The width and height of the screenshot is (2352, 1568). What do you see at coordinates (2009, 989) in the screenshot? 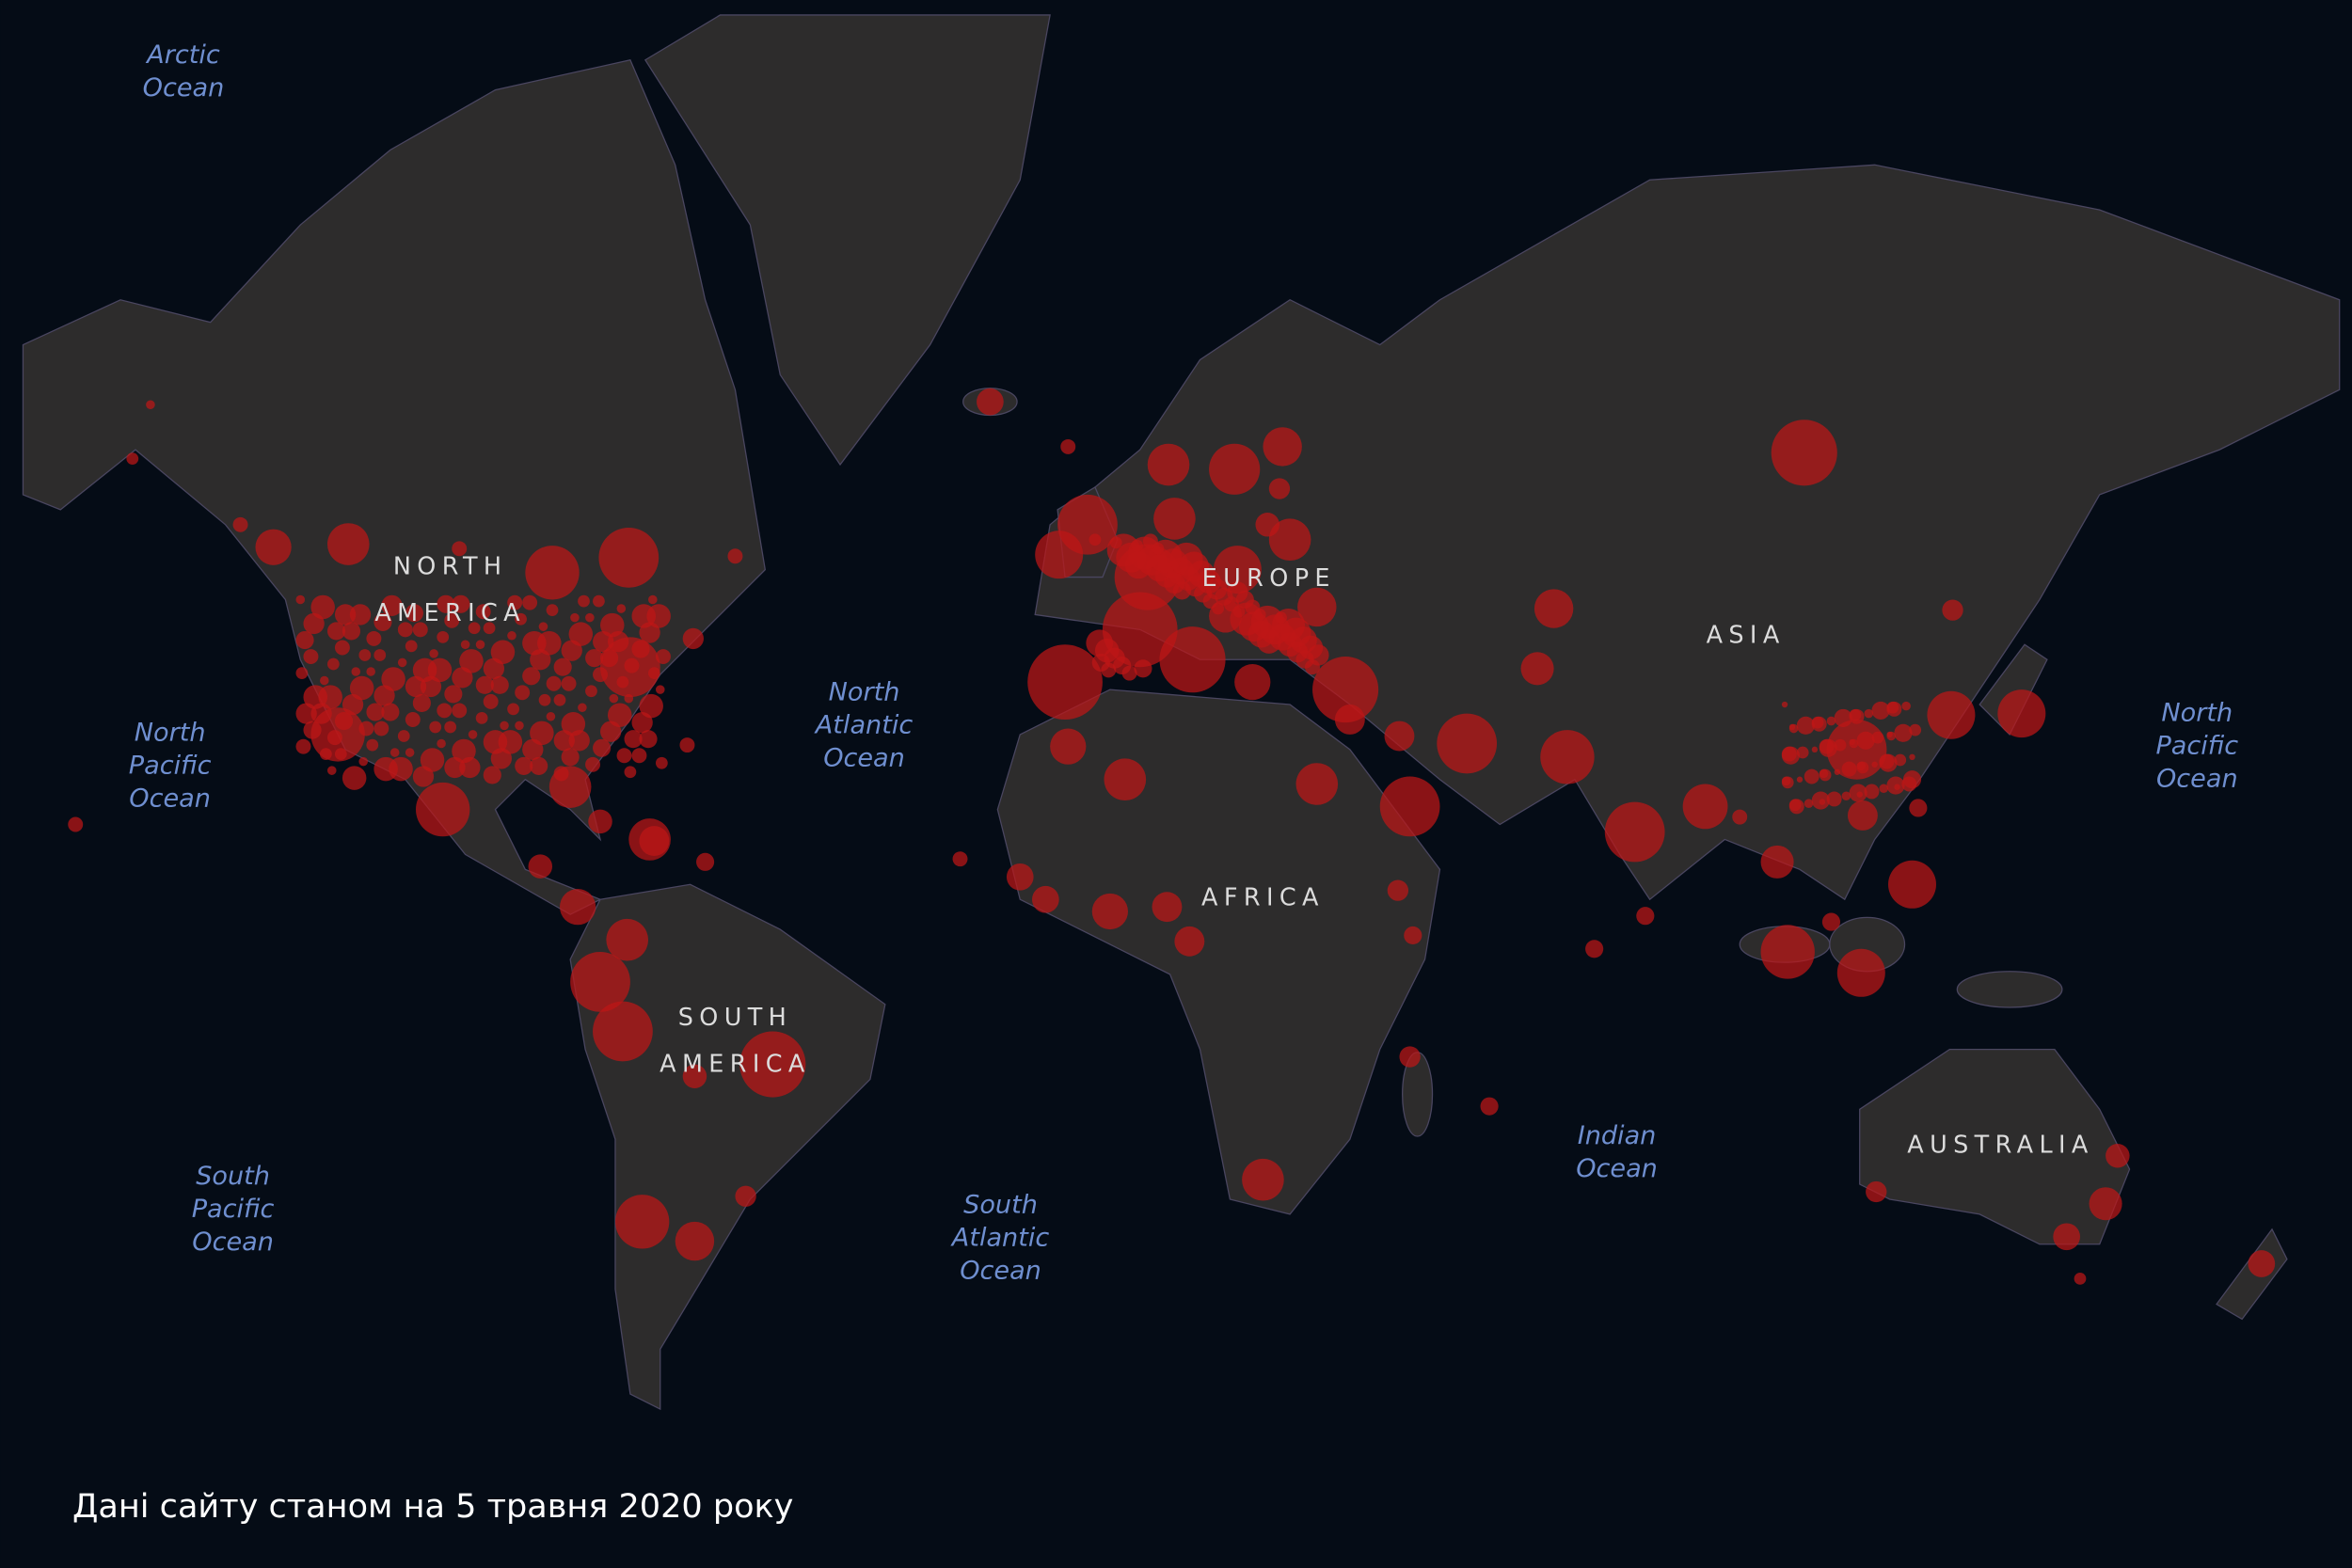
I see `new-guinea` at bounding box center [2009, 989].